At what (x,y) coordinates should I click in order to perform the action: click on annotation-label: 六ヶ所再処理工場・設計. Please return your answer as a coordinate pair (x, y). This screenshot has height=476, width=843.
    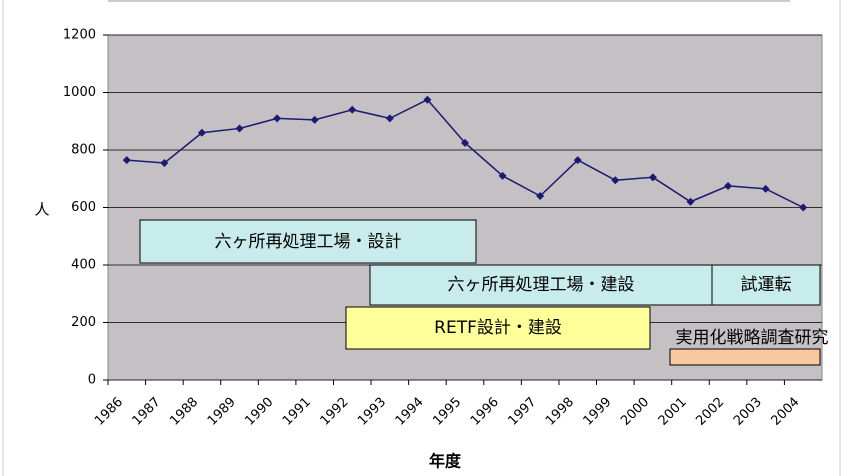
    Looking at the image, I should click on (308, 242).